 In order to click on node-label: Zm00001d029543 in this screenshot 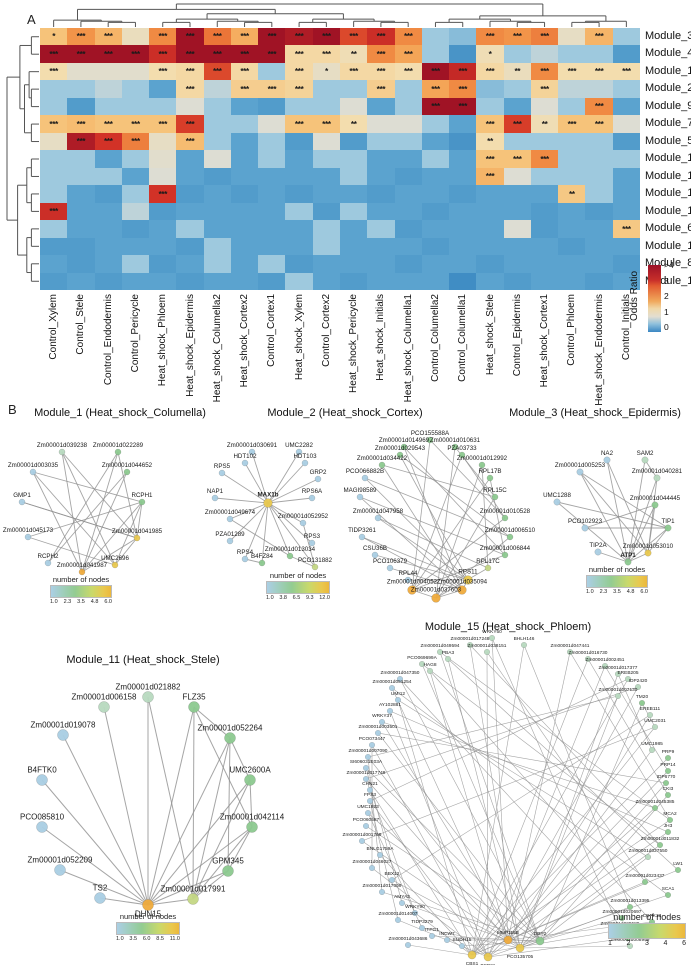, I will do `click(400, 448)`.